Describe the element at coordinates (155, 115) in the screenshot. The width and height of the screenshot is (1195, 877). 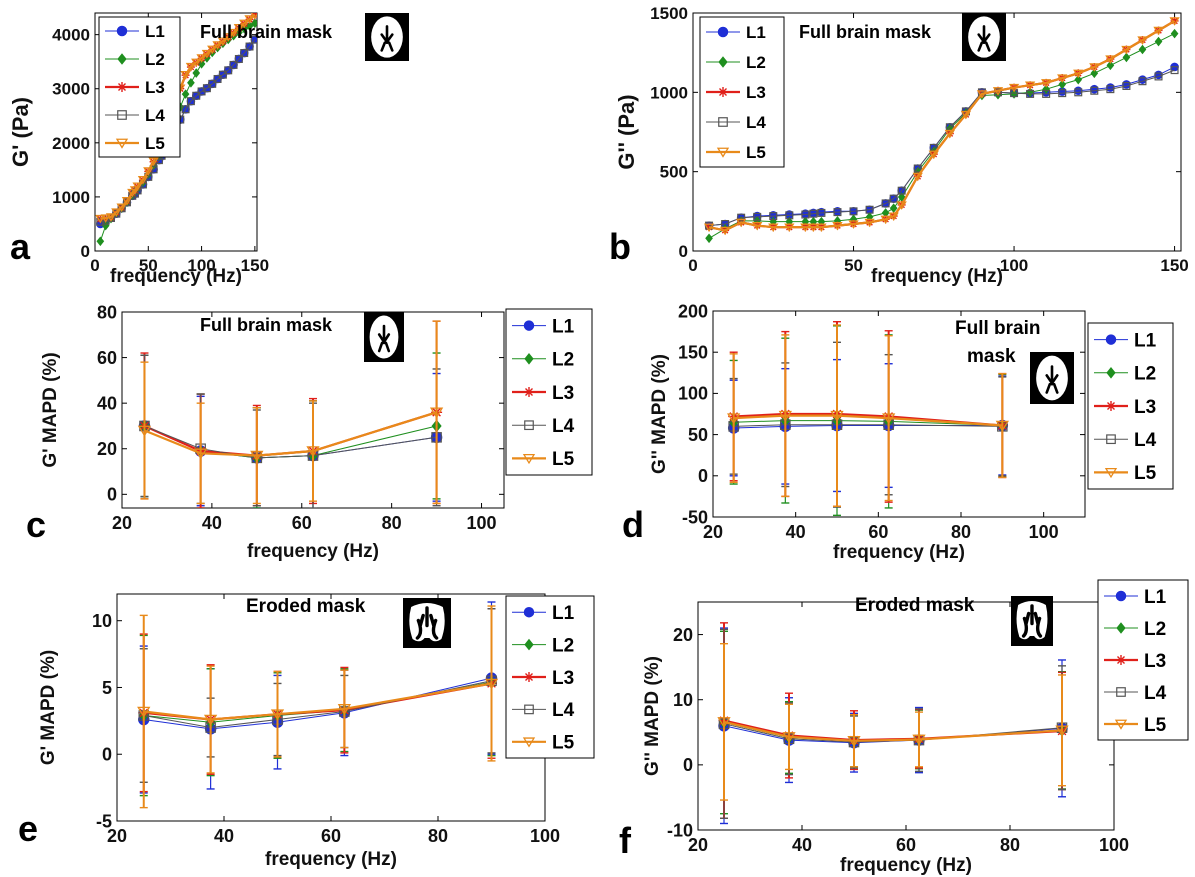
I see `legend-label: L4` at that location.